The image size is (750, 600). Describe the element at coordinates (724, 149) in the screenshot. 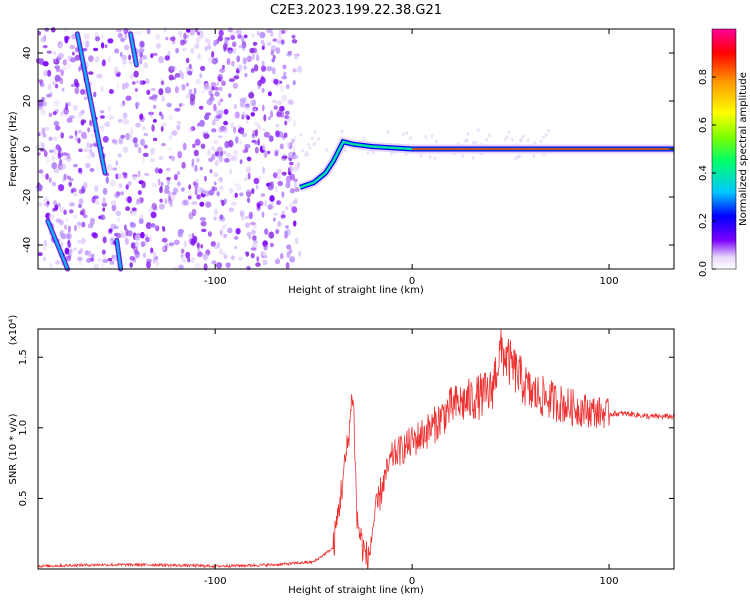

I see `colorbar-gradient` at that location.